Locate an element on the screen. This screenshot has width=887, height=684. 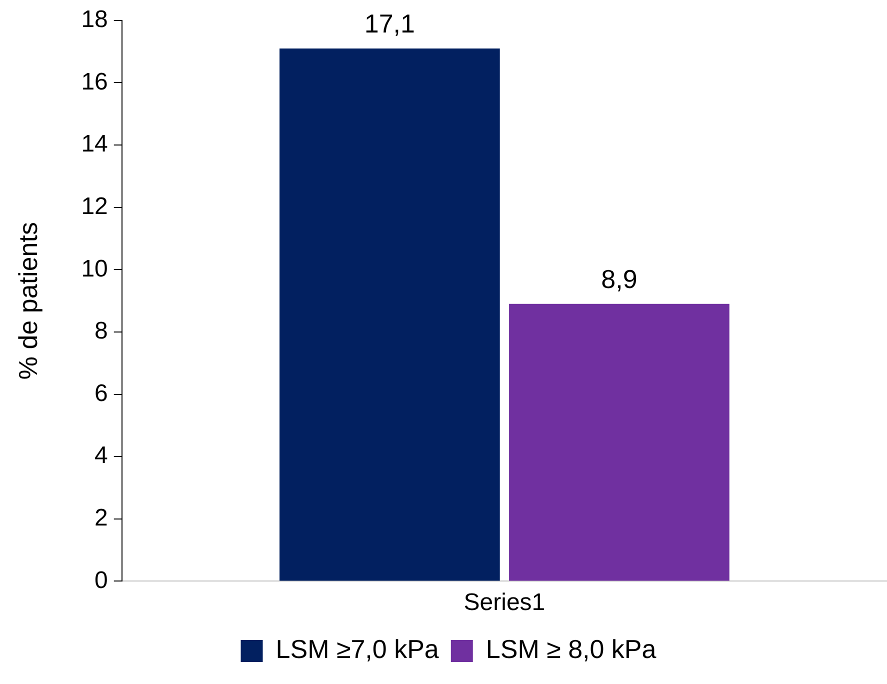
y-tick-label: 8 is located at coordinates (101, 331).